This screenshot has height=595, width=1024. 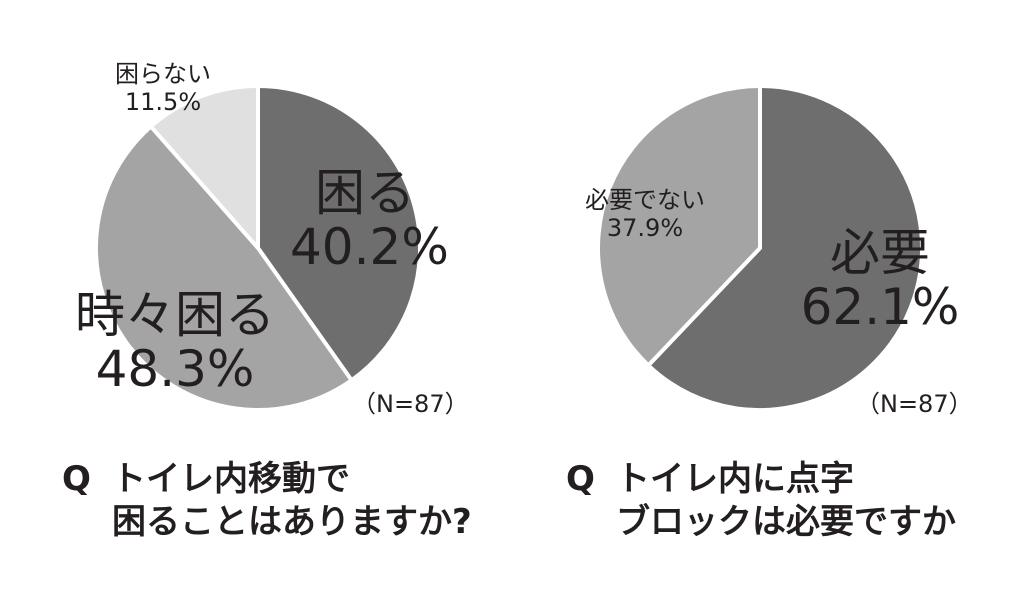 What do you see at coordinates (163, 74) in the screenshot?
I see `slice-name: 困らない` at bounding box center [163, 74].